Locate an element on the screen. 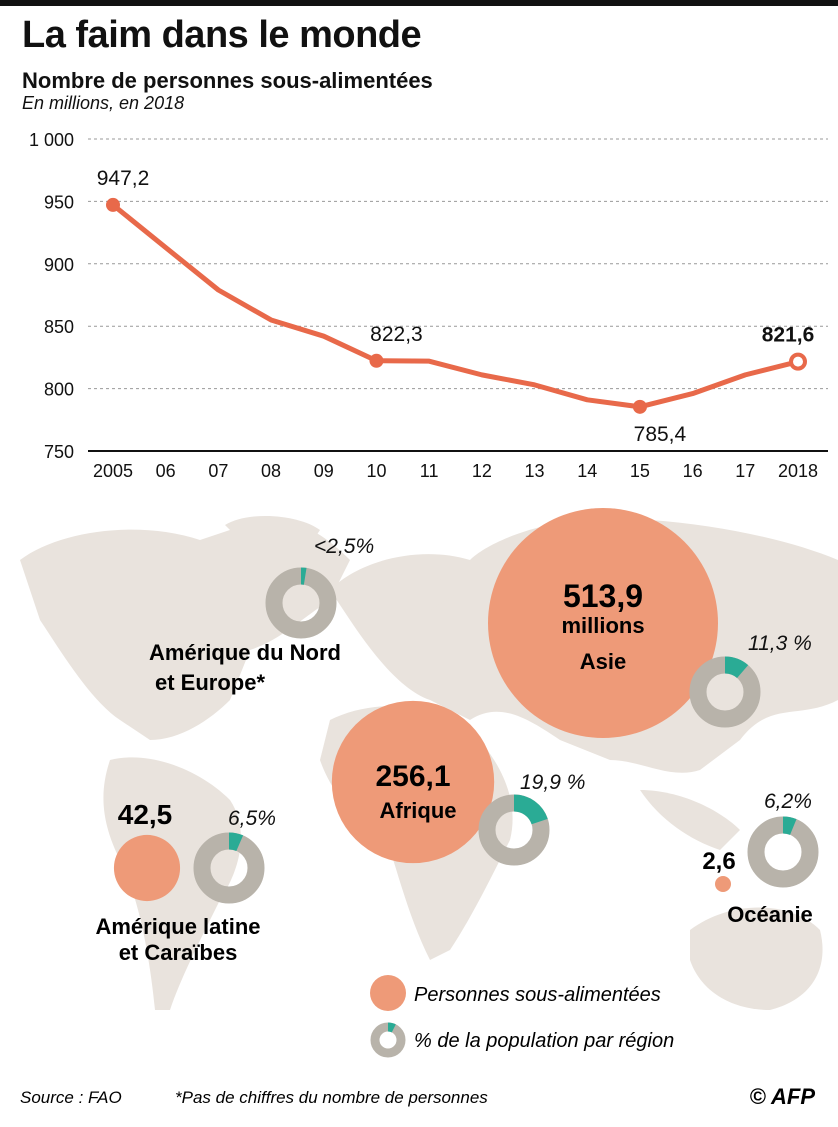  bubble-amerique-latine is located at coordinates (147, 868).